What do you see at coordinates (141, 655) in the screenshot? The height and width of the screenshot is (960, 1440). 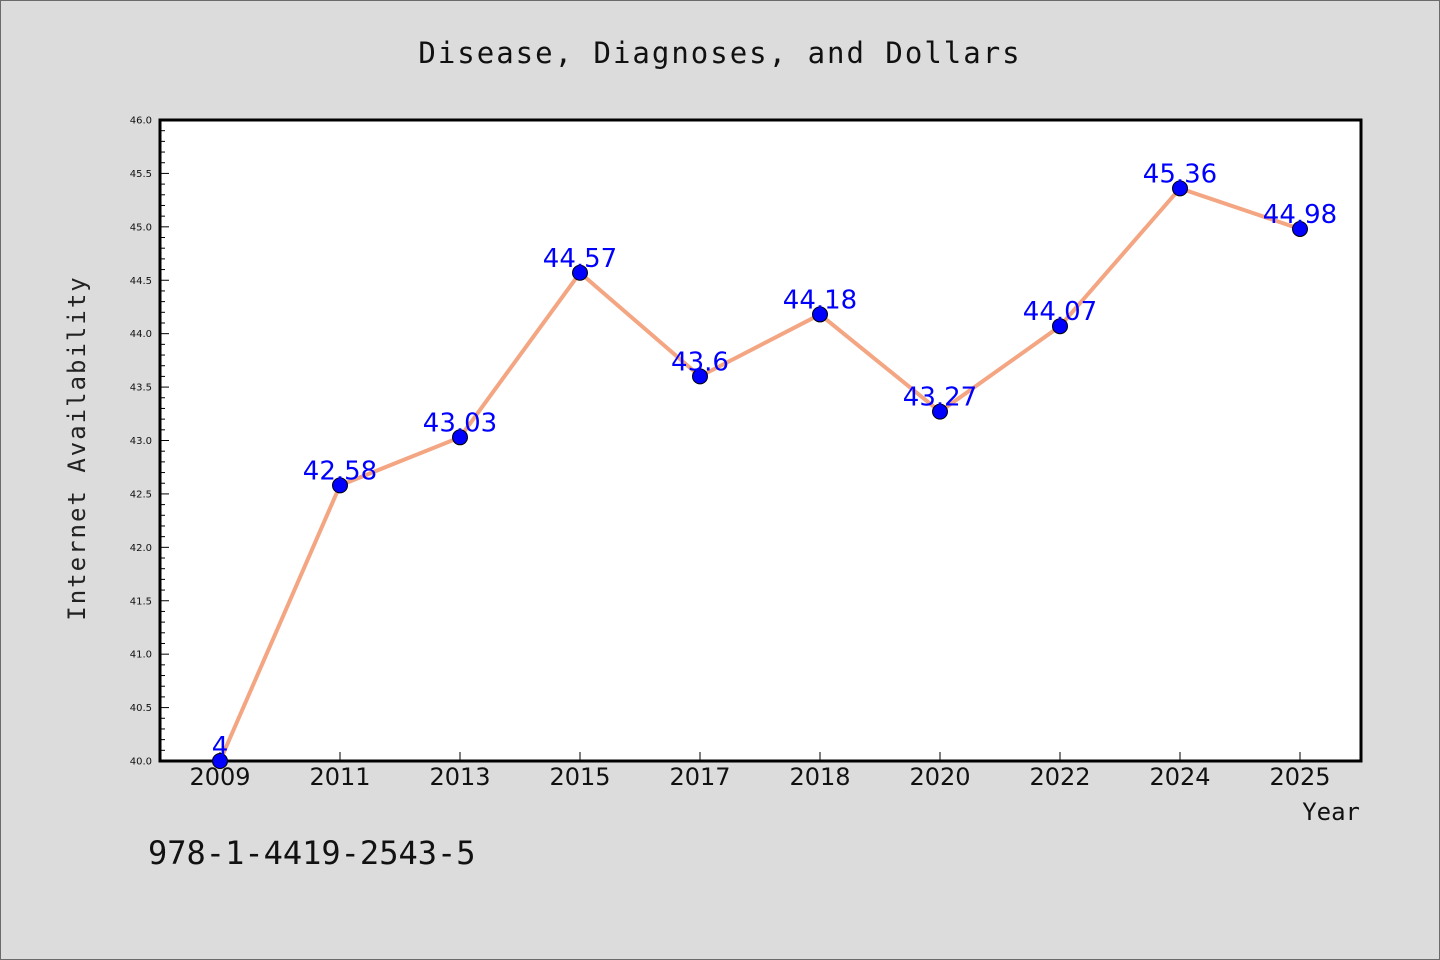 I see `y-tick-label: 41.0` at bounding box center [141, 655].